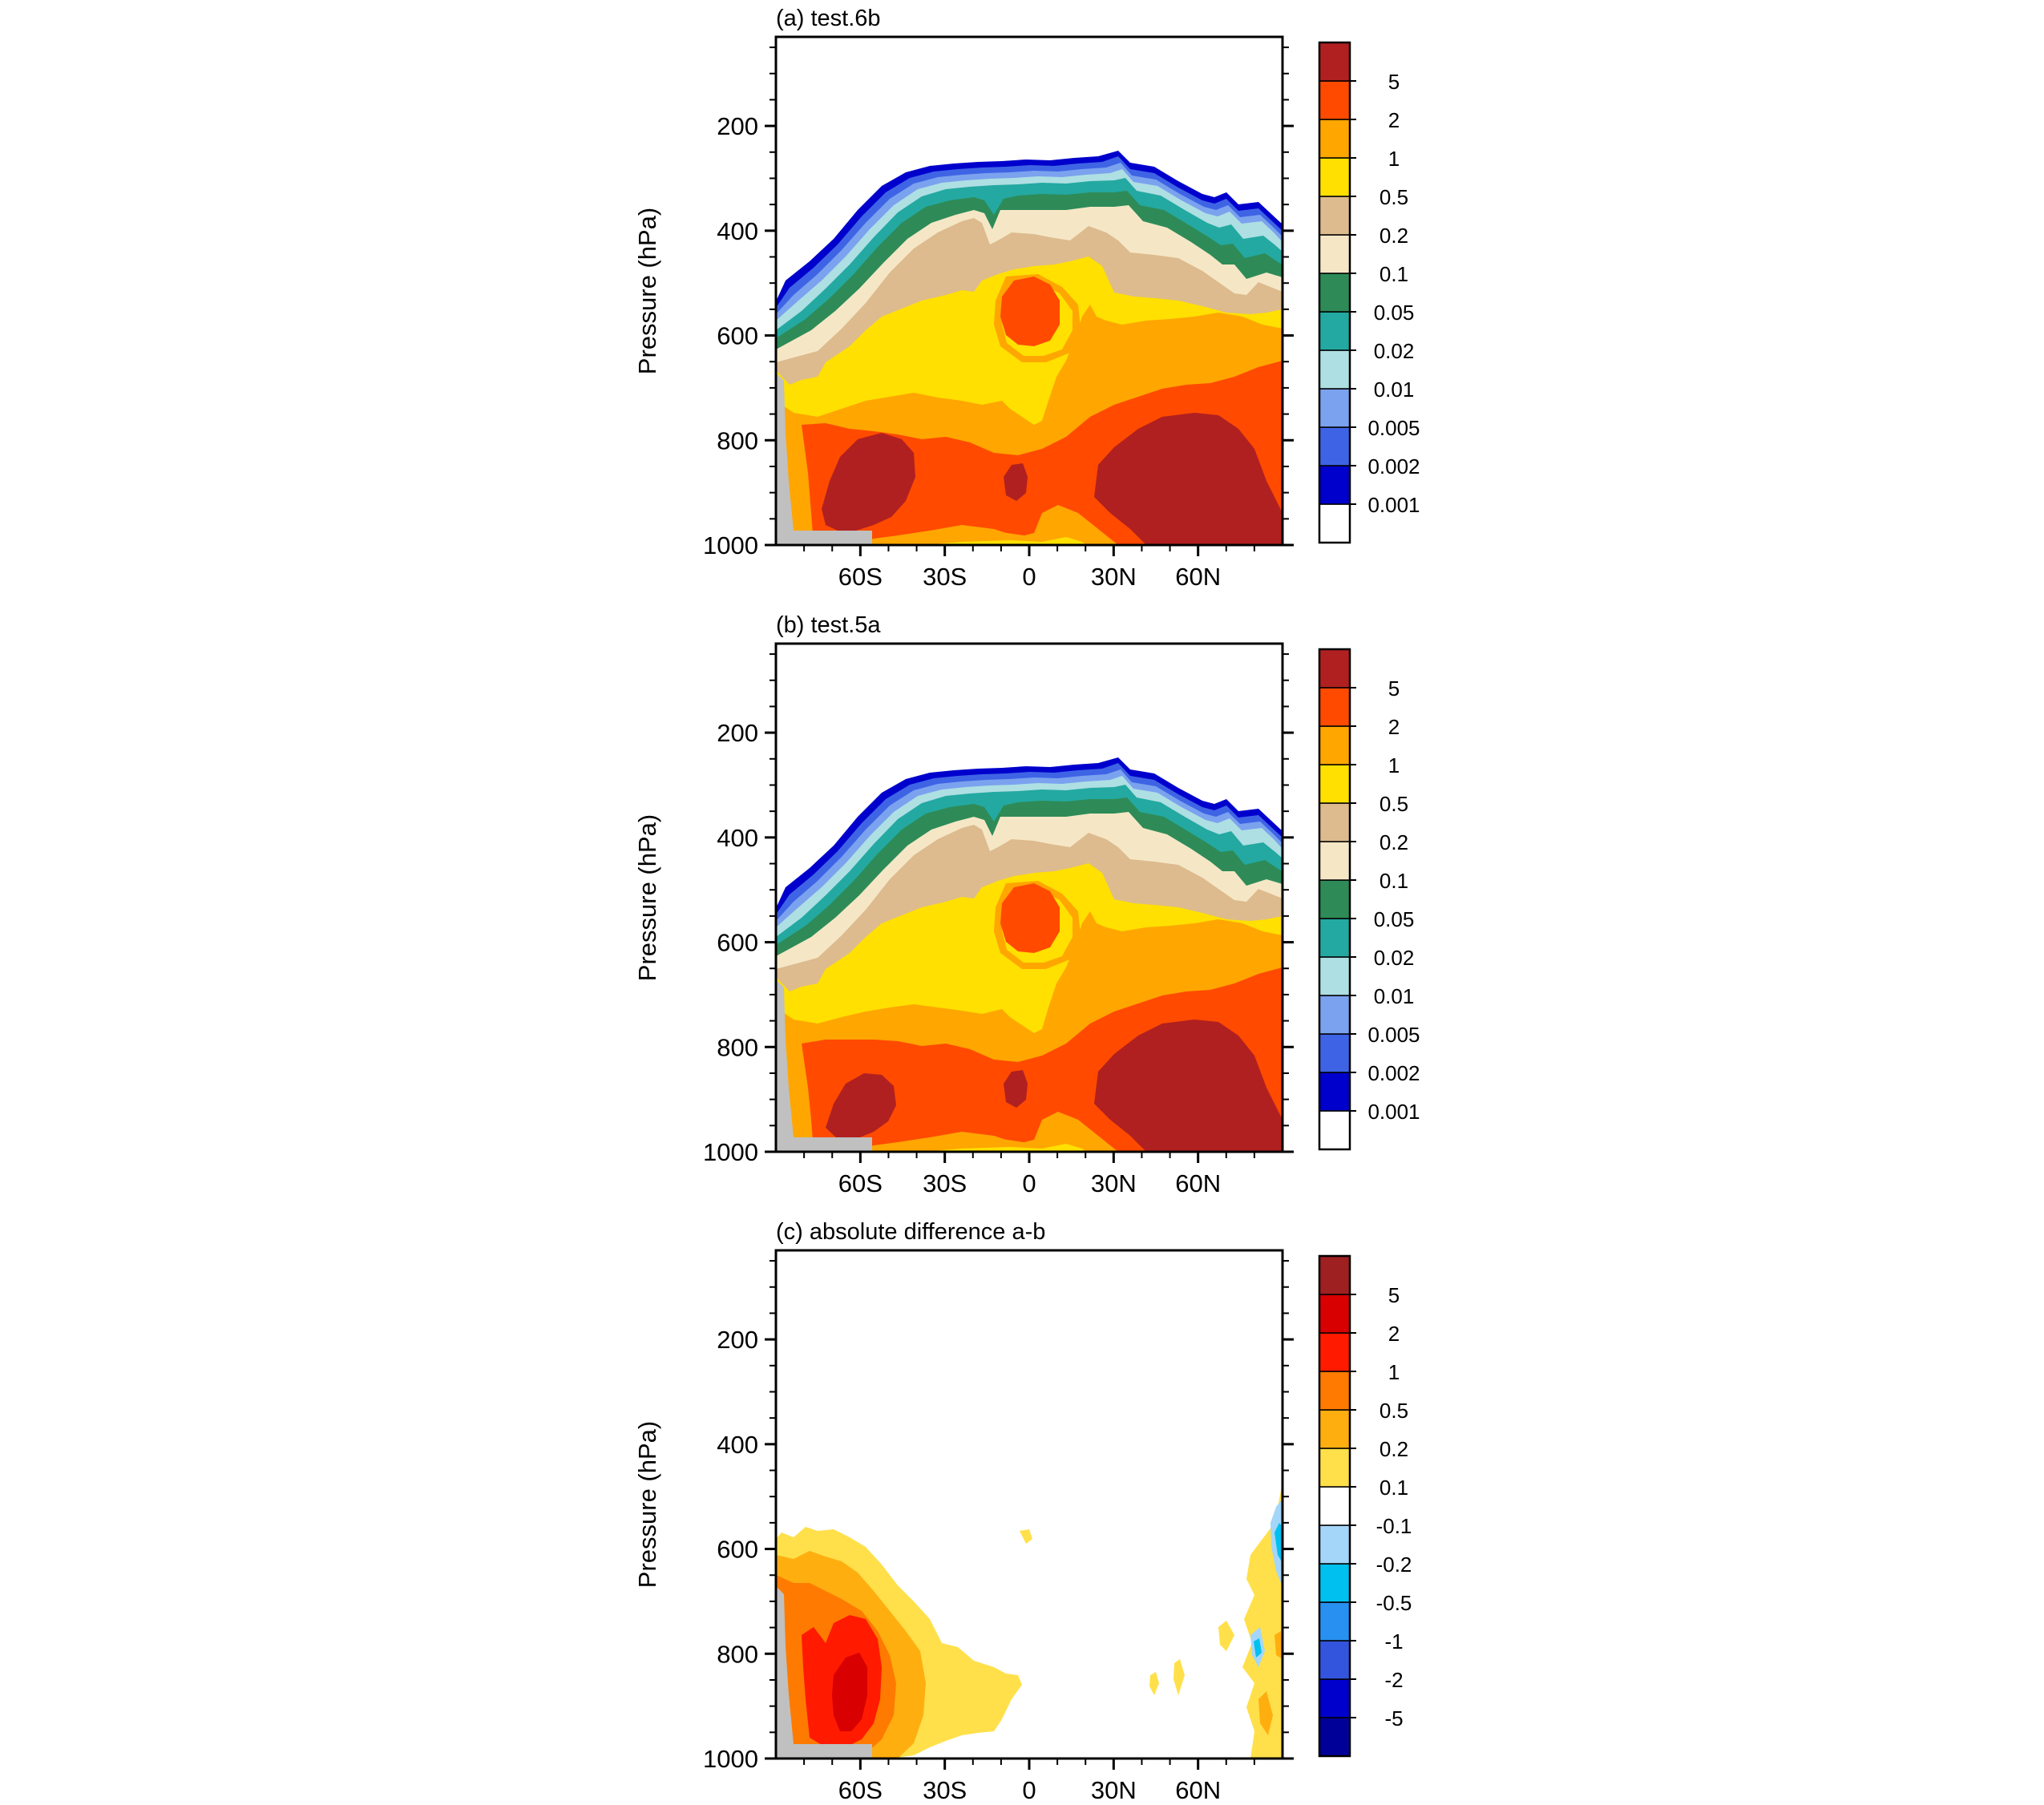 The image size is (2044, 1805). Describe the element at coordinates (1198, 577) in the screenshot. I see `x-tick-label: 60N` at that location.